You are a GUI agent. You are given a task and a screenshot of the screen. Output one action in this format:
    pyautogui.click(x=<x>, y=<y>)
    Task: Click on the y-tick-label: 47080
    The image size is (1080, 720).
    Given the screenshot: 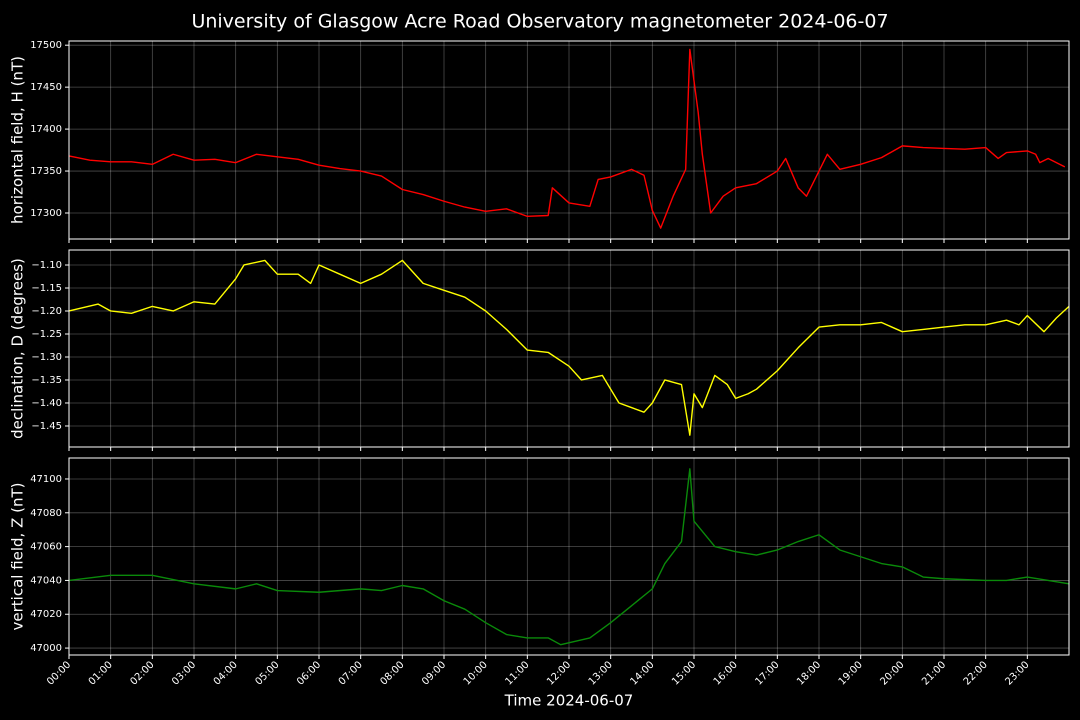 What is the action you would take?
    pyautogui.click(x=46, y=513)
    